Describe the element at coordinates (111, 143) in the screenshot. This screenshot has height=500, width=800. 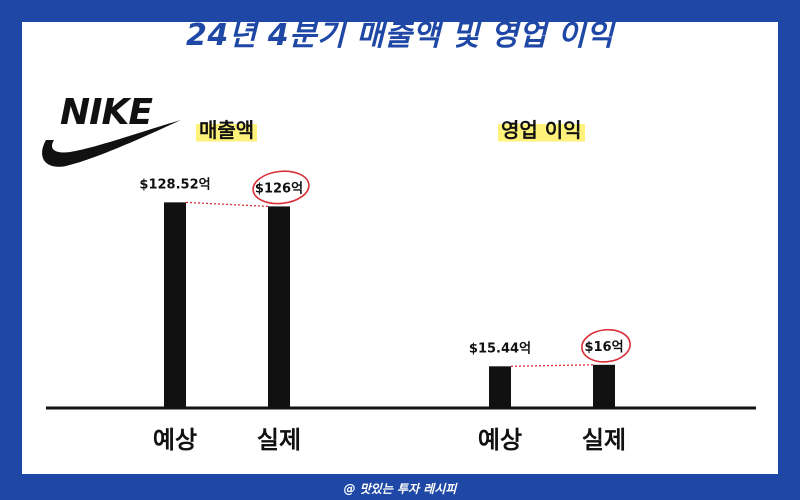
I see `nike-swoosh-icon` at that location.